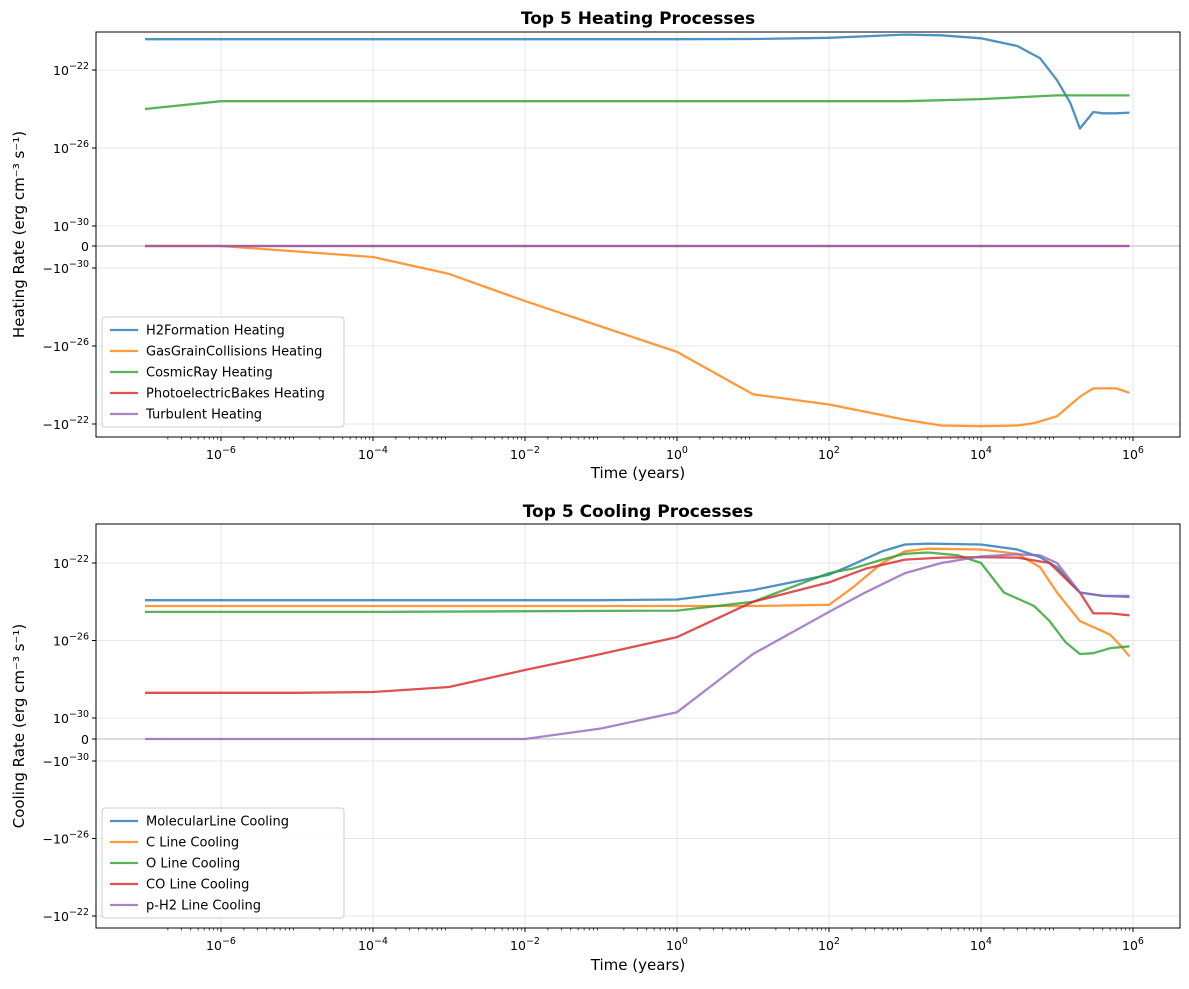 This screenshot has height=989, width=1189. Describe the element at coordinates (209, 373) in the screenshot. I see `legend-label: CosmicRay Heating` at that location.